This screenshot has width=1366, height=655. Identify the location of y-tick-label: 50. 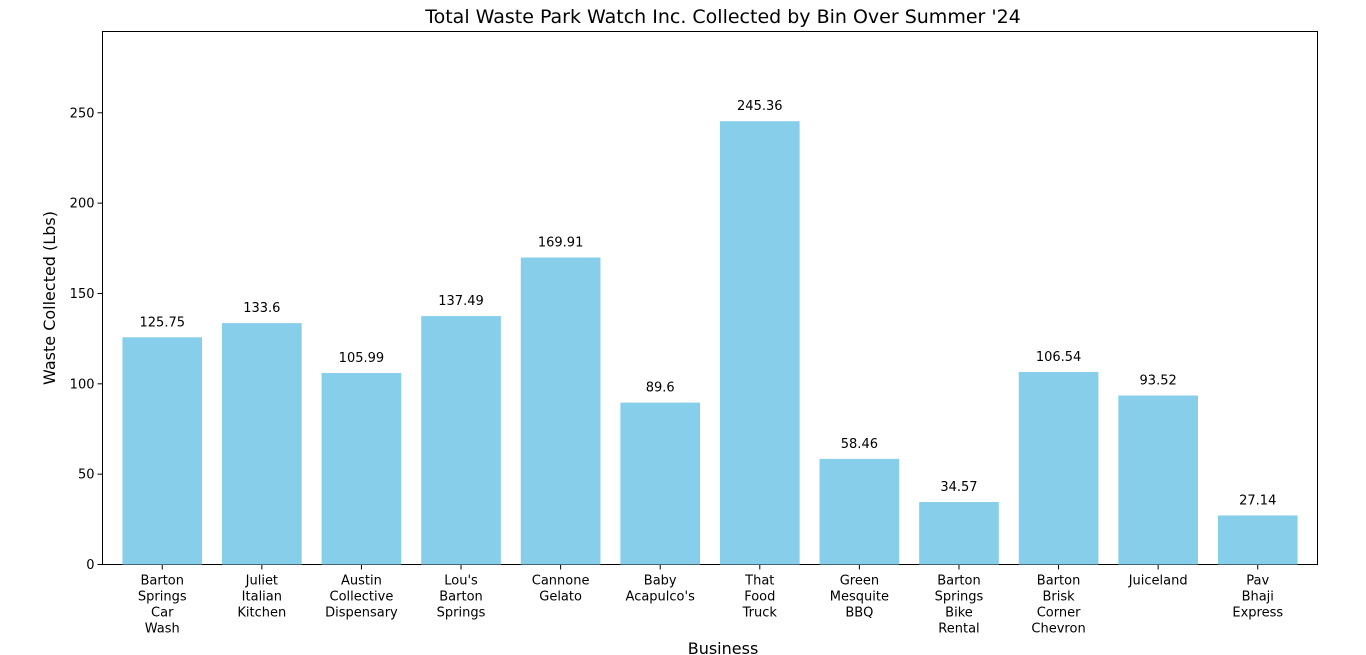
(86, 475).